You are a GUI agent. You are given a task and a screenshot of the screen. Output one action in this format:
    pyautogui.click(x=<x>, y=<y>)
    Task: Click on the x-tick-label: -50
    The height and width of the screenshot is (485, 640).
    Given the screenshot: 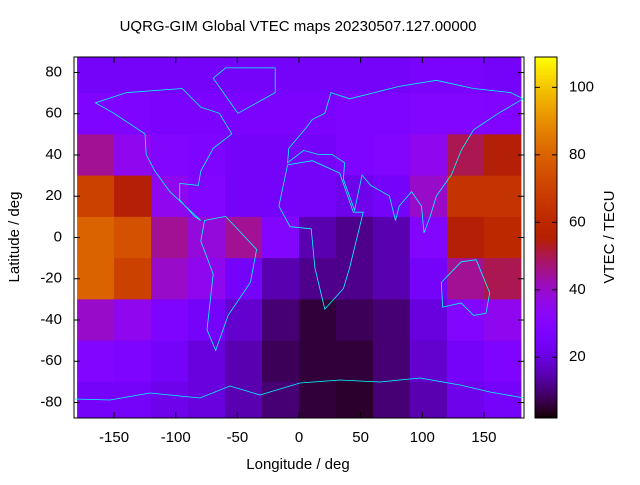 What is the action you would take?
    pyautogui.click(x=238, y=437)
    